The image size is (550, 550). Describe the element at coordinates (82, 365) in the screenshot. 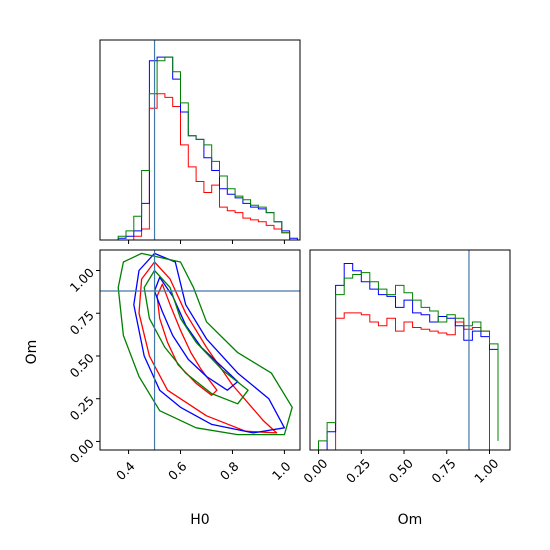

I see `om-y-tick-label: 0.50` at that location.